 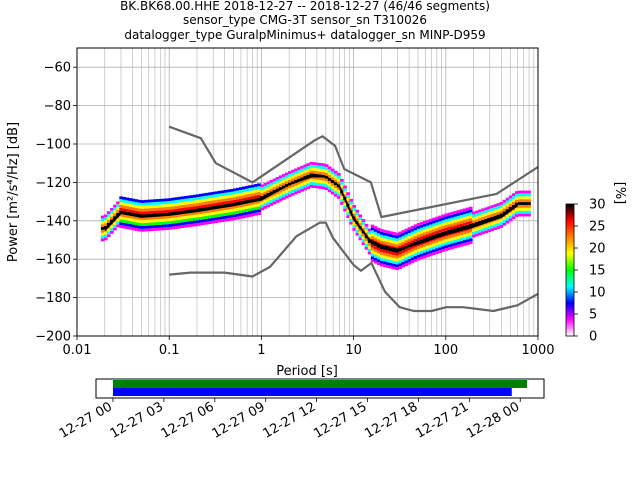 What do you see at coordinates (597, 271) in the screenshot?
I see `colorbar-tick-label: 15` at bounding box center [597, 271].